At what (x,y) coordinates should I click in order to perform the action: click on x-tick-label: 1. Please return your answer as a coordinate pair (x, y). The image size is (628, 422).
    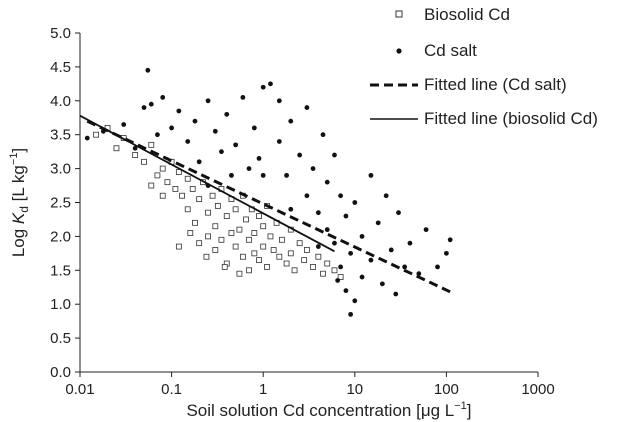
    Looking at the image, I should click on (263, 389).